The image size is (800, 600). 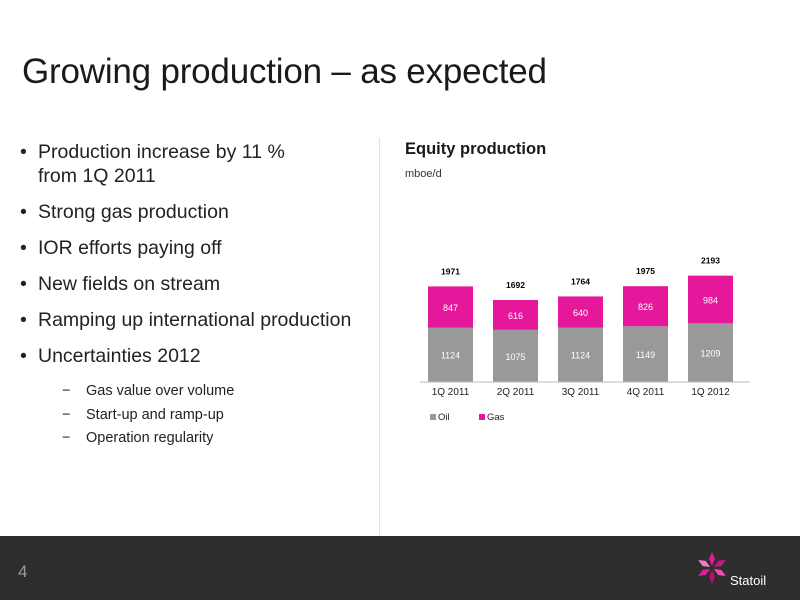 What do you see at coordinates (129, 284) in the screenshot?
I see `bullet-text: New fields on stream` at bounding box center [129, 284].